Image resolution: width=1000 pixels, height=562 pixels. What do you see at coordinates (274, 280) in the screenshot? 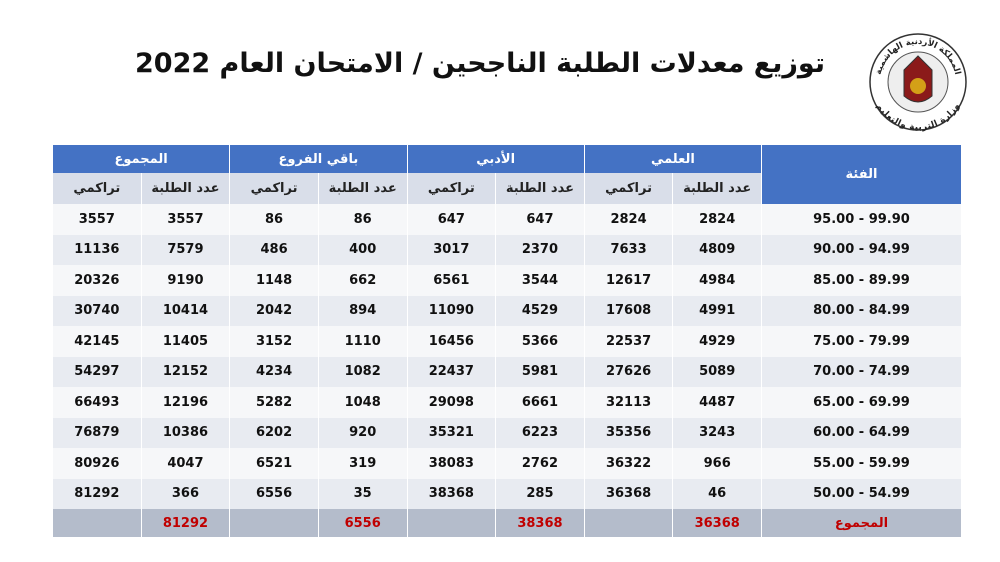
I see `value-cell: 1148` at bounding box center [274, 280].